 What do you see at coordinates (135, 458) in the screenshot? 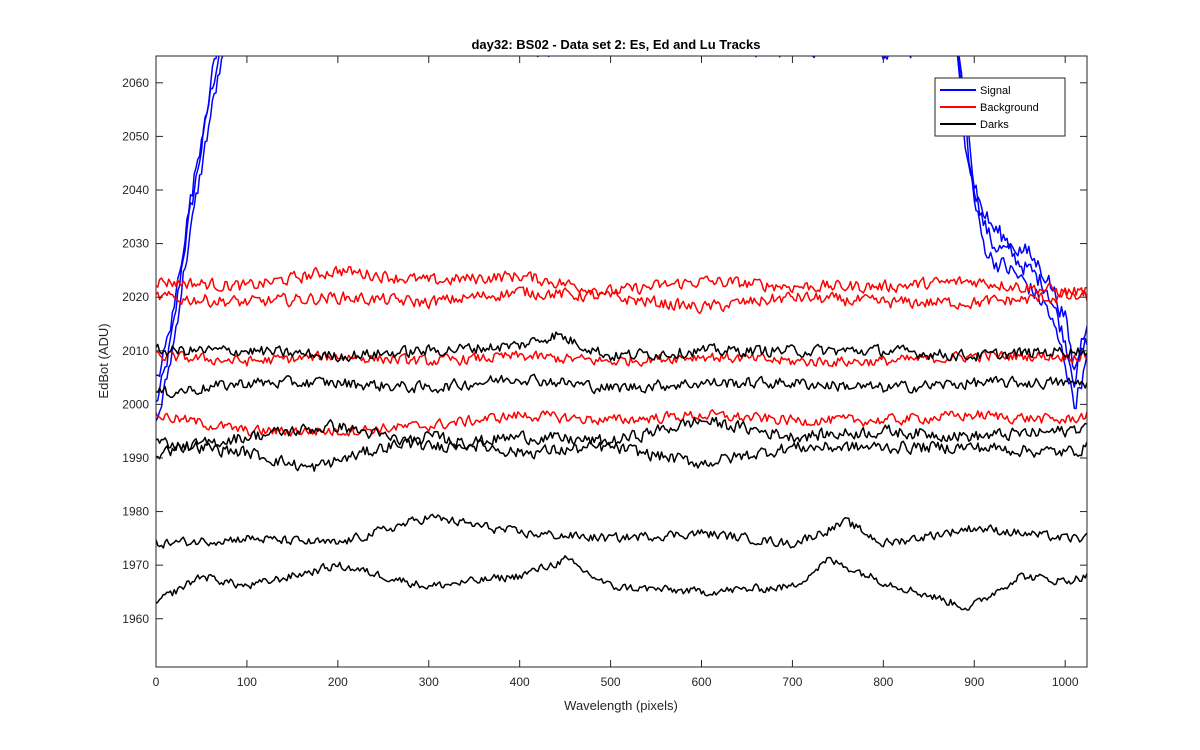
I see `y-tick-label: 1990` at bounding box center [135, 458].